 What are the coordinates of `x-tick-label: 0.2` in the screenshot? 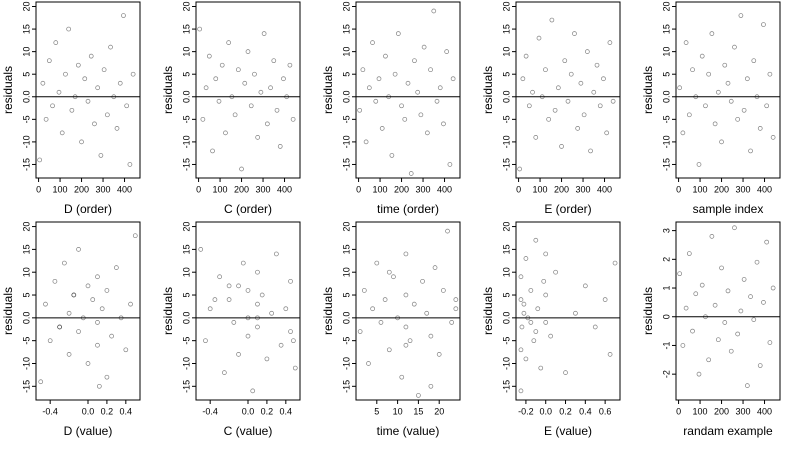 It's located at (565, 411).